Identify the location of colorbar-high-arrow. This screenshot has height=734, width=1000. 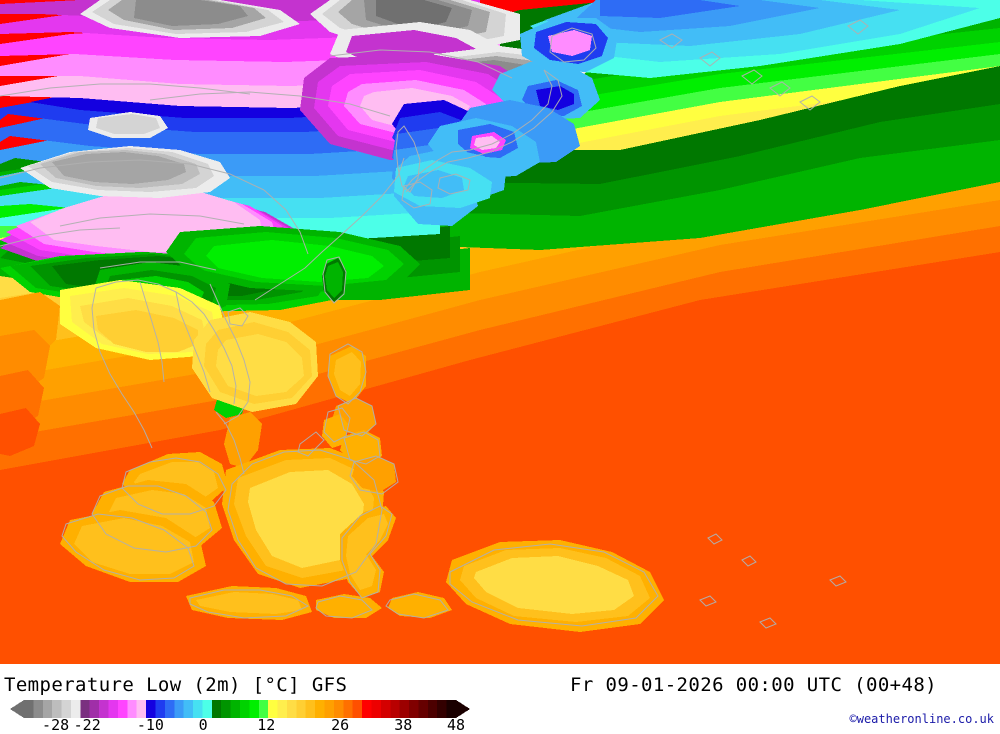
(463, 709).